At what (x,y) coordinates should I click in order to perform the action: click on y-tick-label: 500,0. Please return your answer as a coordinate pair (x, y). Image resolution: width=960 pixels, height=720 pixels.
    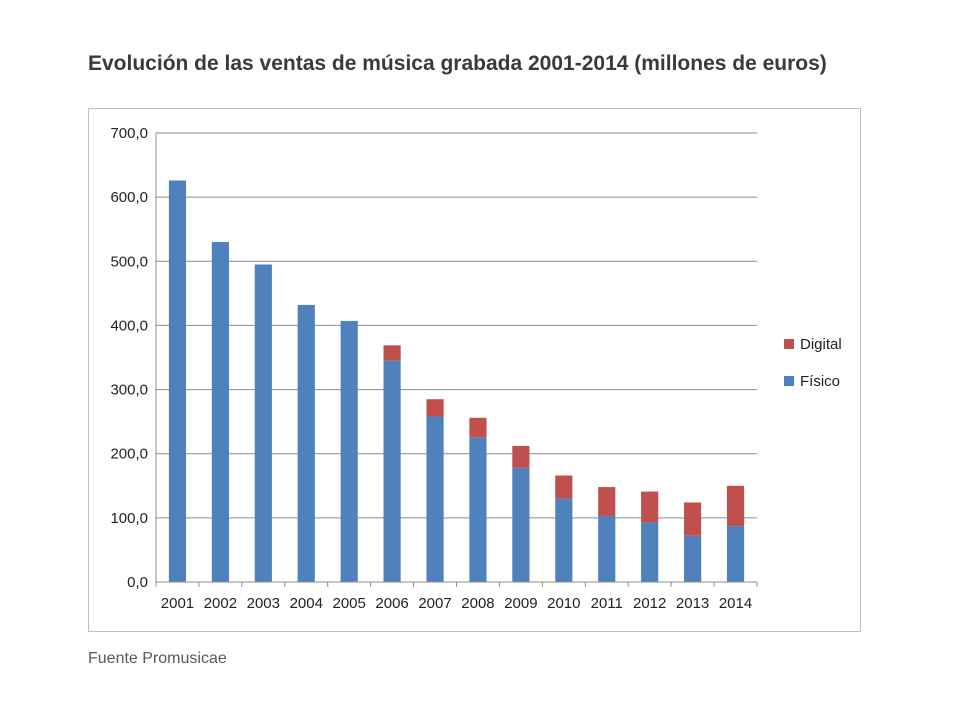
    Looking at the image, I should click on (129, 261).